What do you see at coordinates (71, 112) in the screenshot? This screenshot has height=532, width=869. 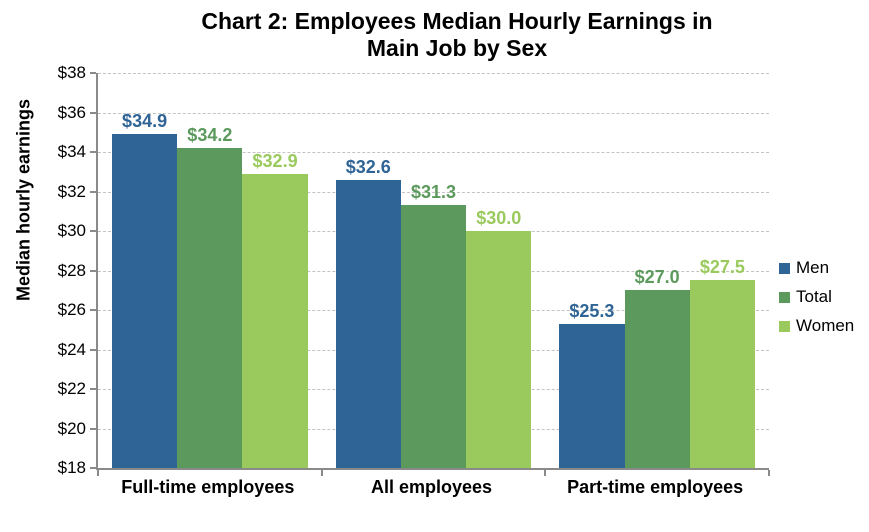 I see `y-tick-label: $36` at bounding box center [71, 112].